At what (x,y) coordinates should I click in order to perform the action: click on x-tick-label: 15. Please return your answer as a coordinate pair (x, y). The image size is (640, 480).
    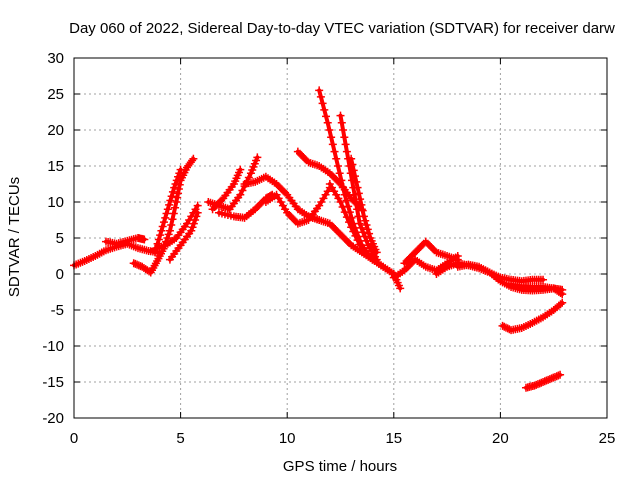
    Looking at the image, I should click on (393, 438).